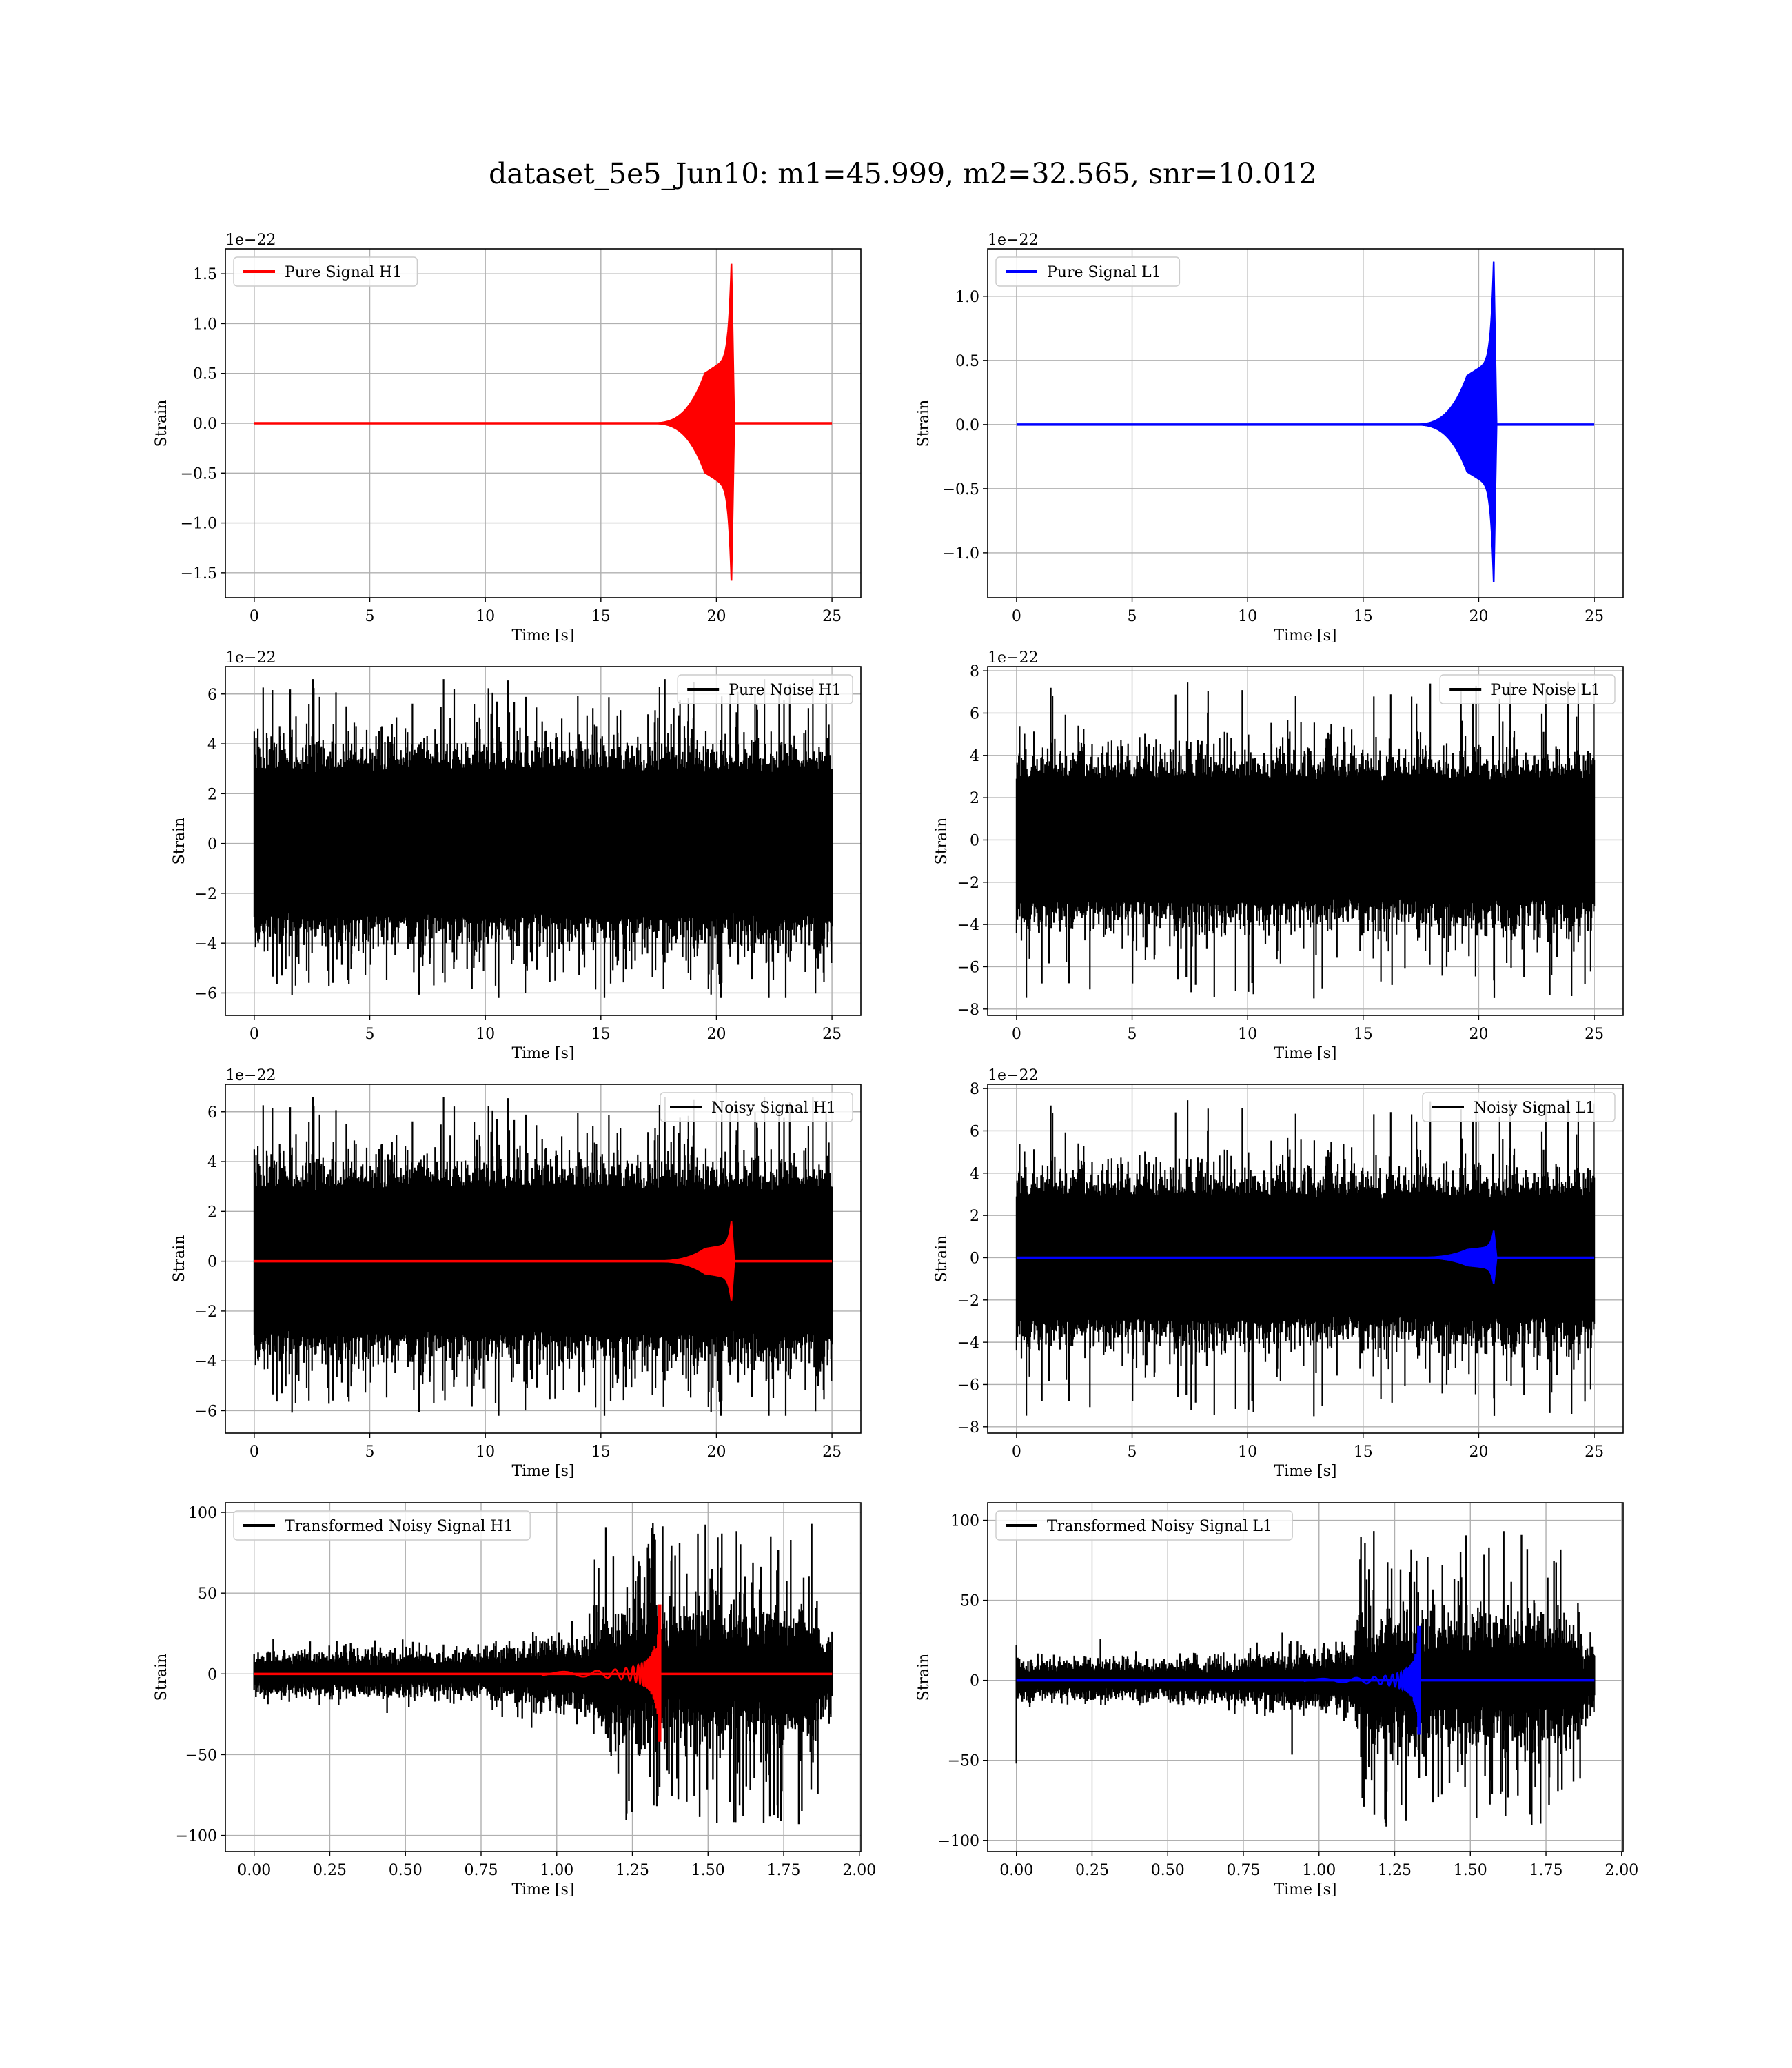 Image resolution: width=1792 pixels, height=2068 pixels. I want to click on legend-label: Pure Noise L1, so click(1545, 690).